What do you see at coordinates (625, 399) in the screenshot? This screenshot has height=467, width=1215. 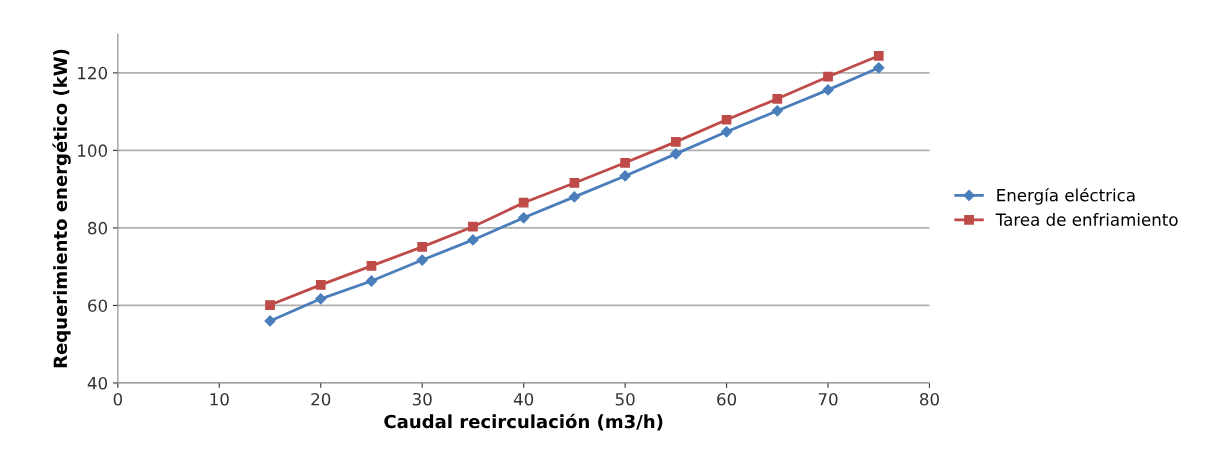 I see `x-tick-label: 50` at bounding box center [625, 399].